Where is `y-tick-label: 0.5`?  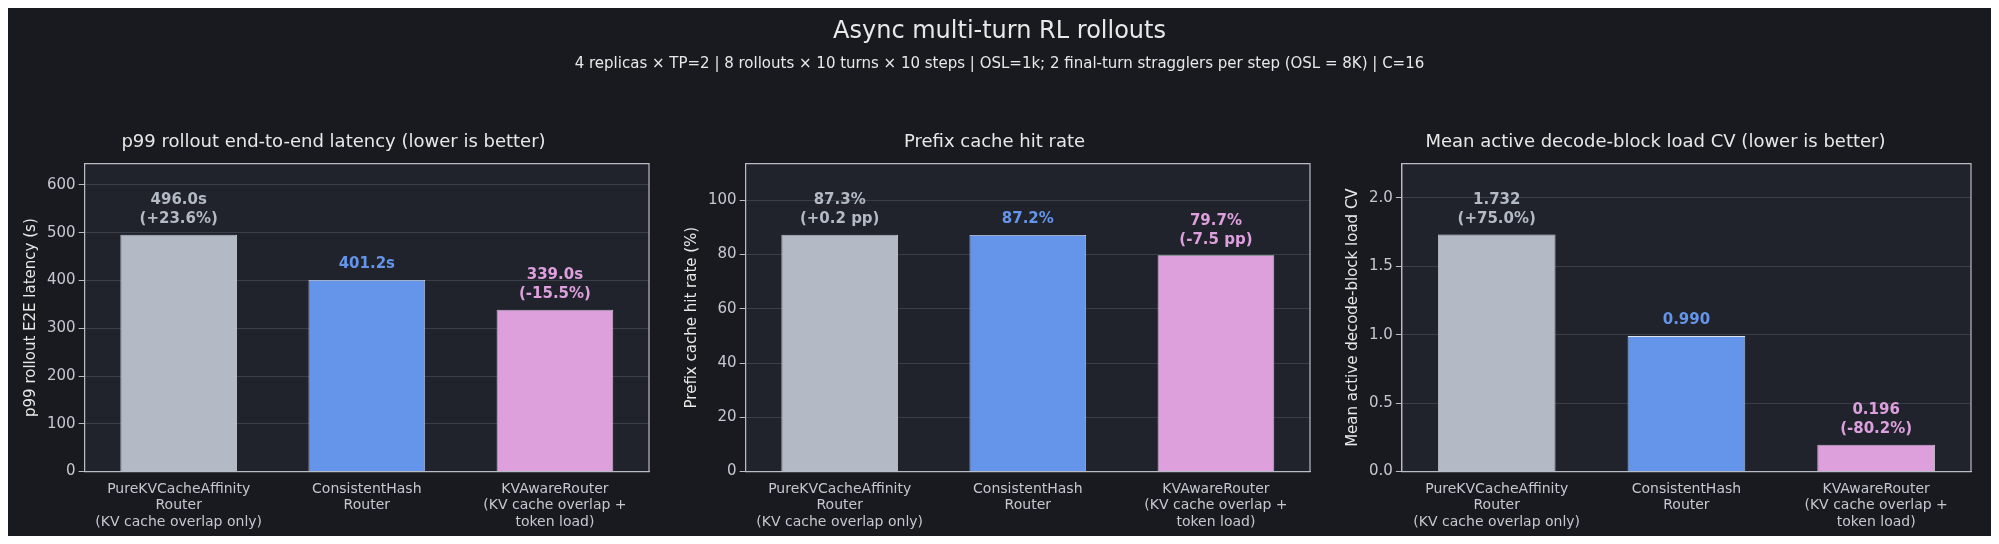
y-tick-label: 0.5 is located at coordinates (1381, 402).